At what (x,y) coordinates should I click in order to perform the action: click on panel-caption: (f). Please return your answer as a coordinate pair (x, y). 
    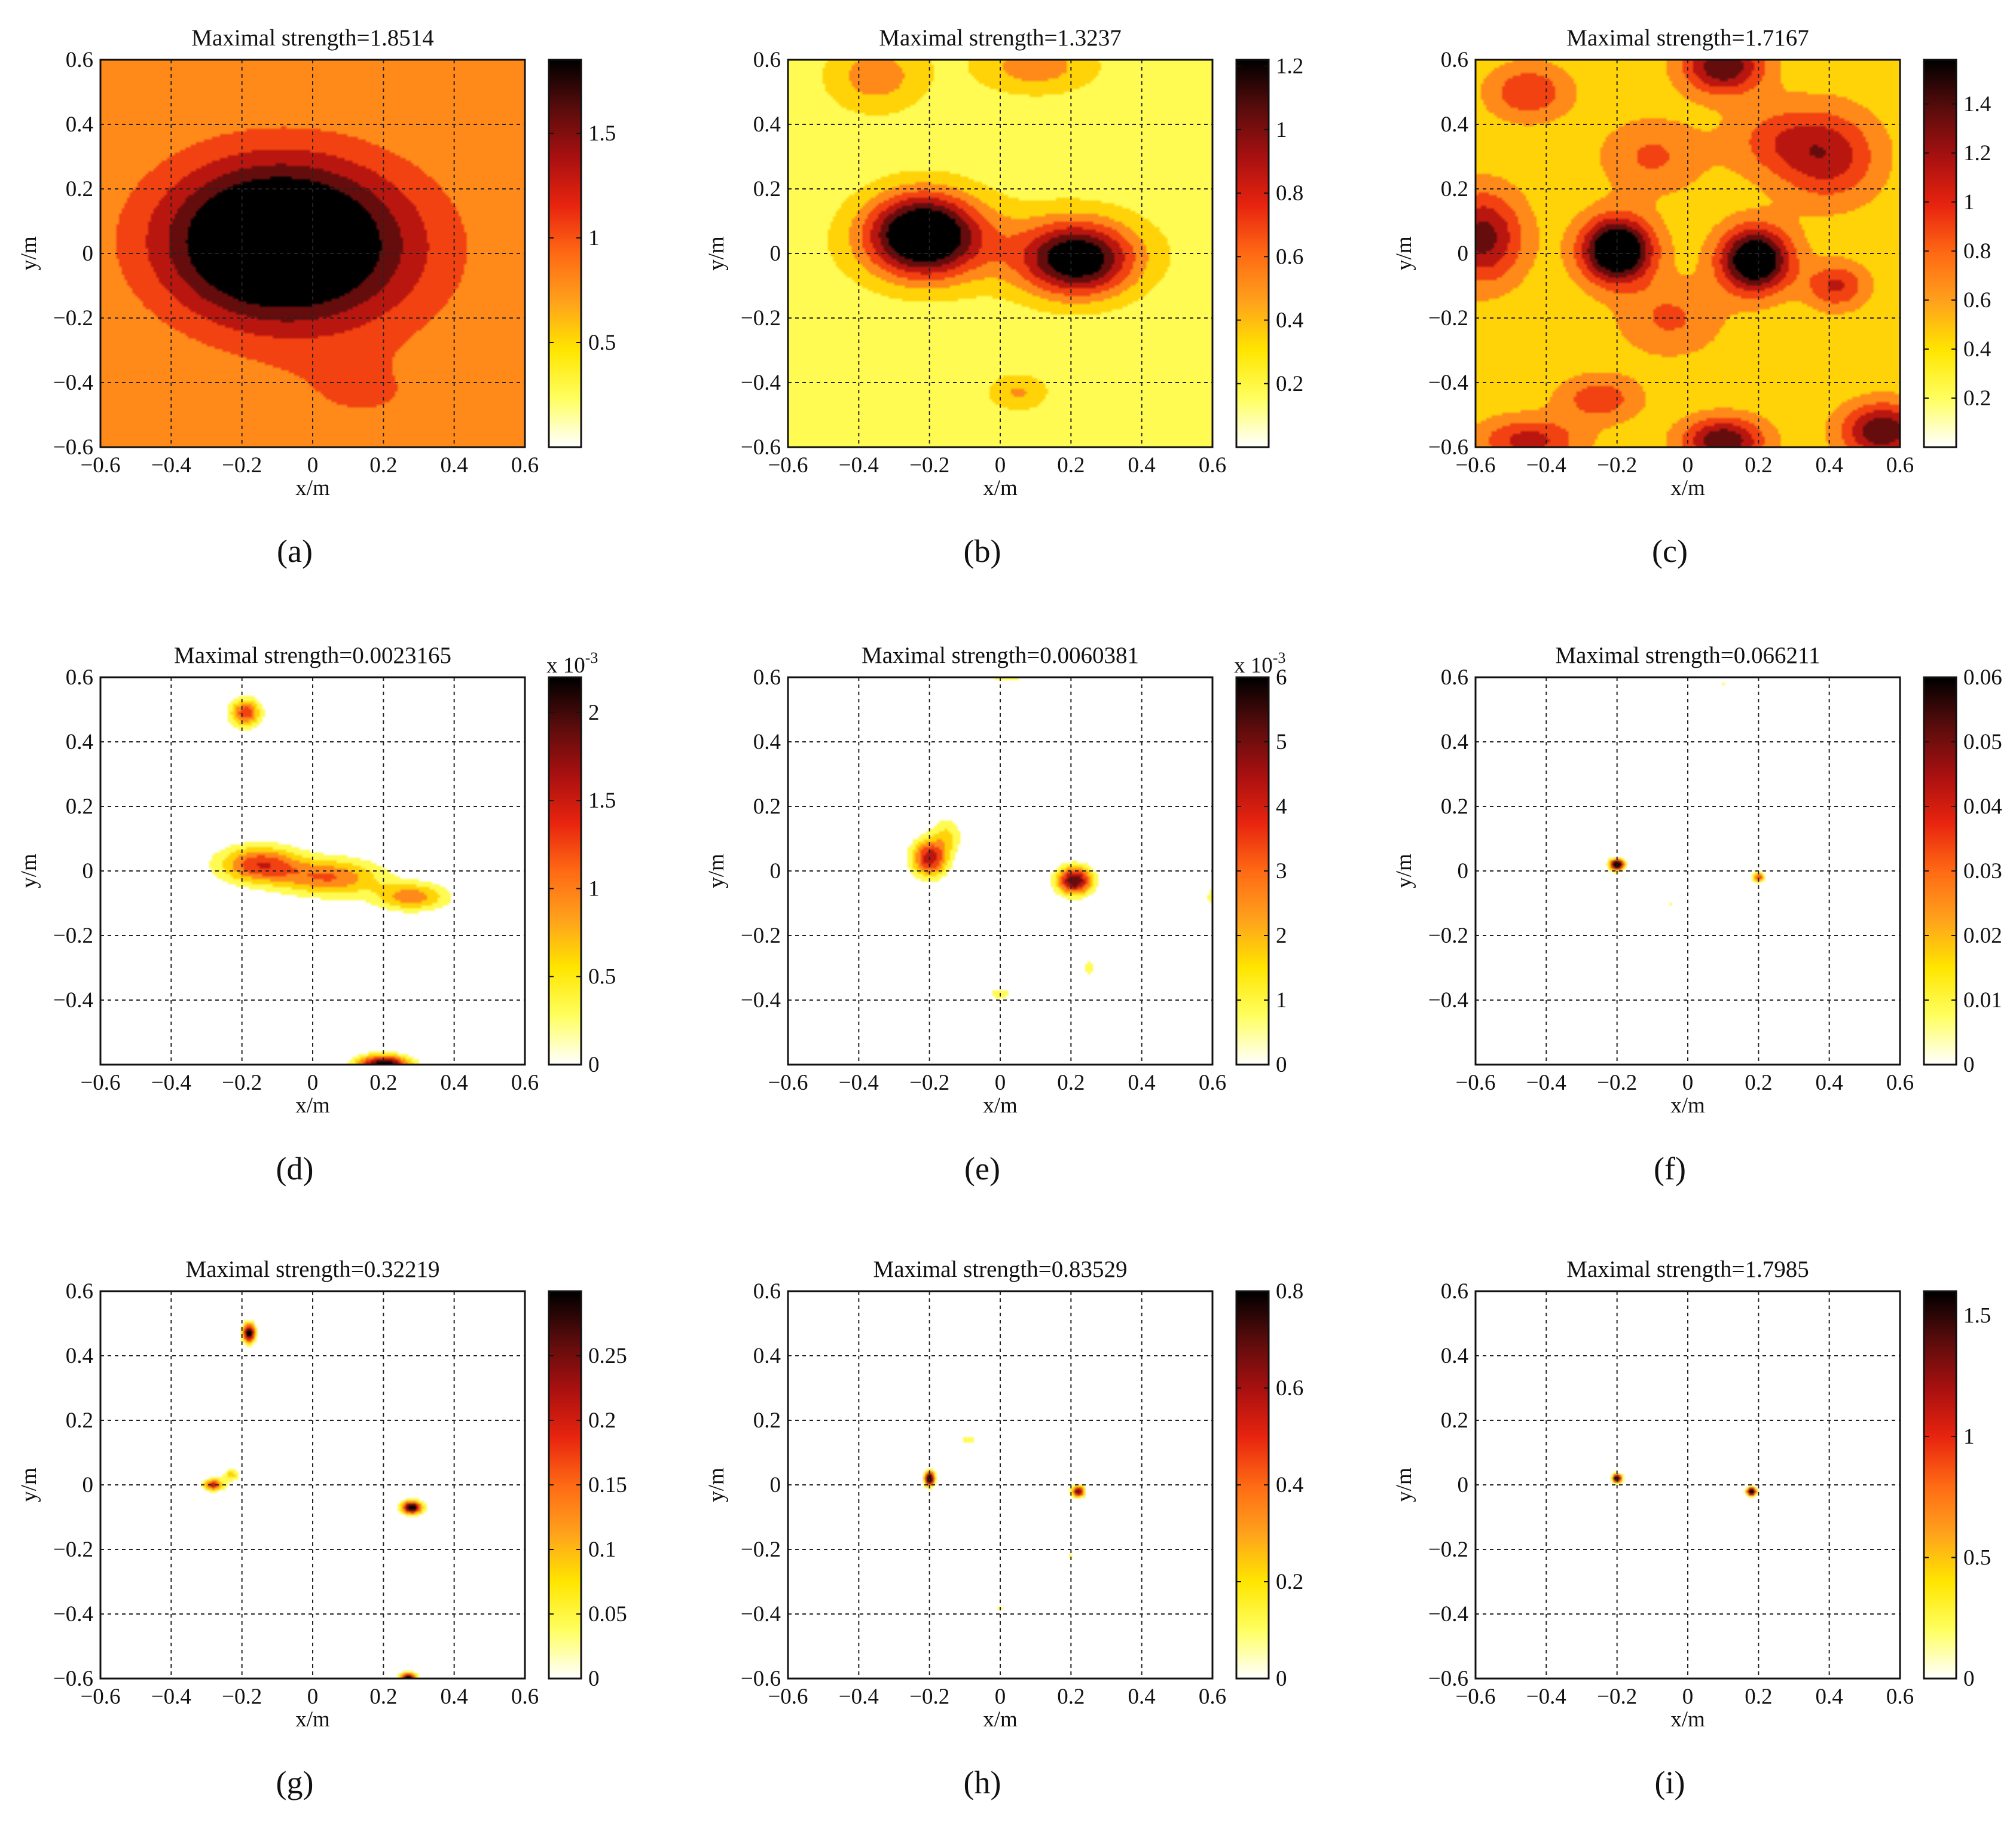
    Looking at the image, I should click on (1670, 1169).